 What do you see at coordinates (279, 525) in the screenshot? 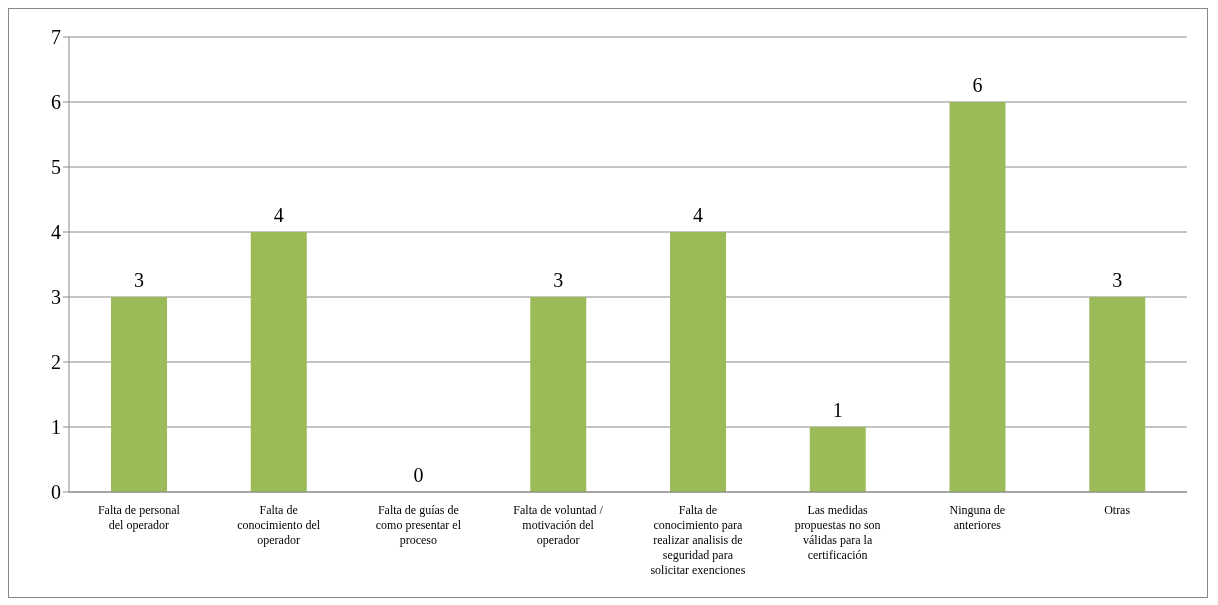
I see `x-tick-label: Falta de conocimiento del operador` at bounding box center [279, 525].